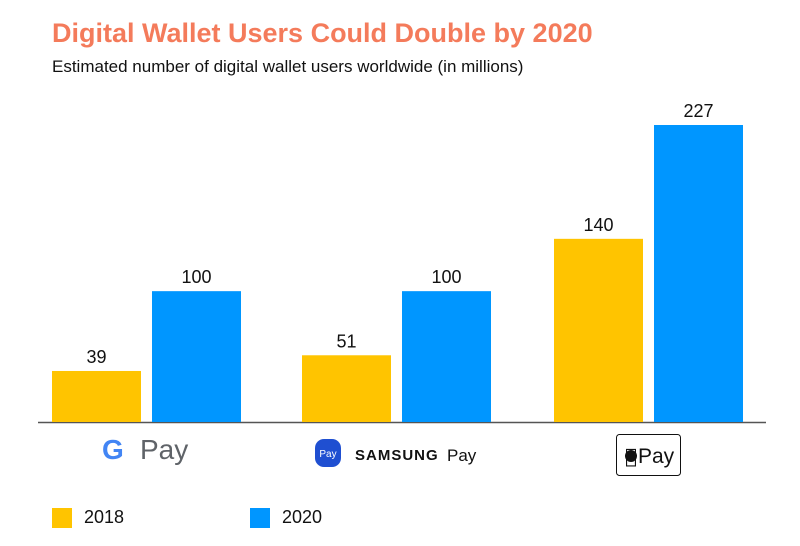 Image resolution: width=800 pixels, height=546 pixels. I want to click on svg-text: SAMSUNG, so click(397, 455).